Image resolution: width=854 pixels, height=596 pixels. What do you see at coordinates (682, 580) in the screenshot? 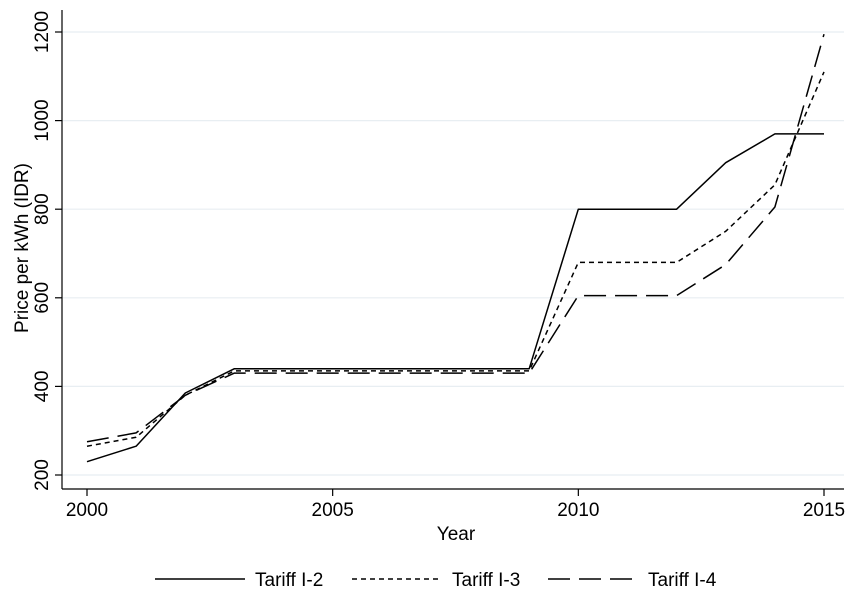
I see `legend-label-3: Tariff I-4` at bounding box center [682, 580].